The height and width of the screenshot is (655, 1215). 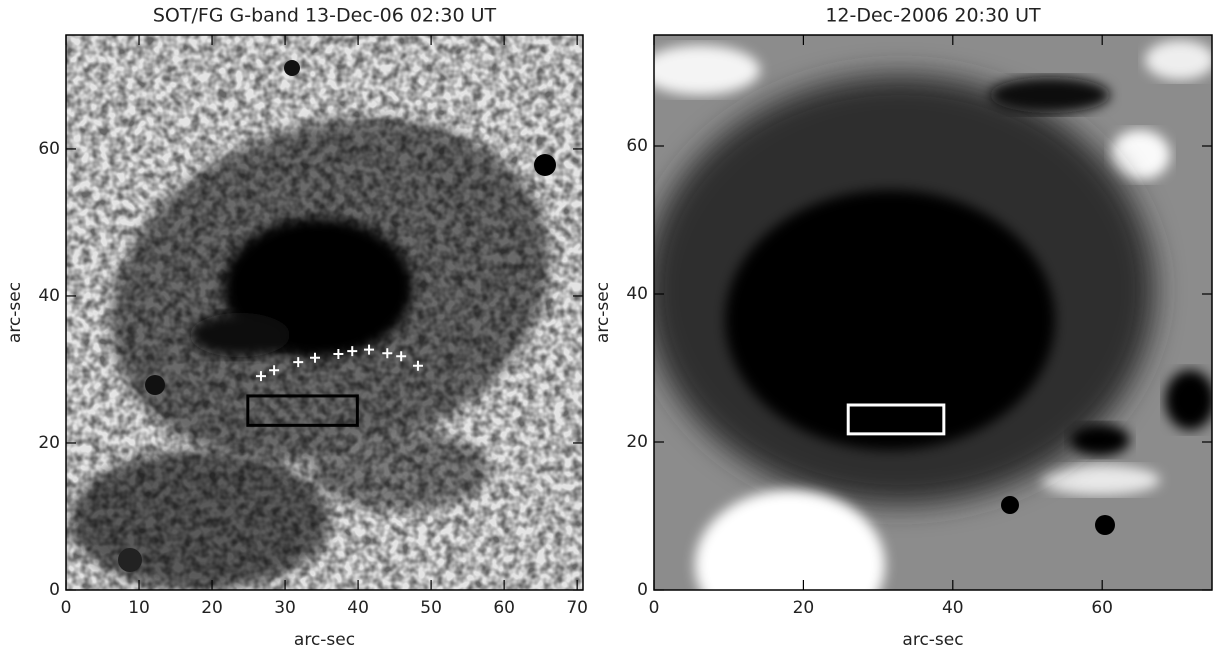 I want to click on x-tick-label: 50, so click(x=431, y=608).